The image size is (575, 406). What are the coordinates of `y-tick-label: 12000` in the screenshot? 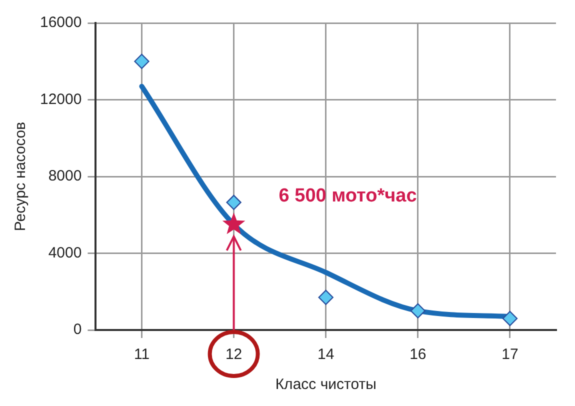 It's located at (61, 99).